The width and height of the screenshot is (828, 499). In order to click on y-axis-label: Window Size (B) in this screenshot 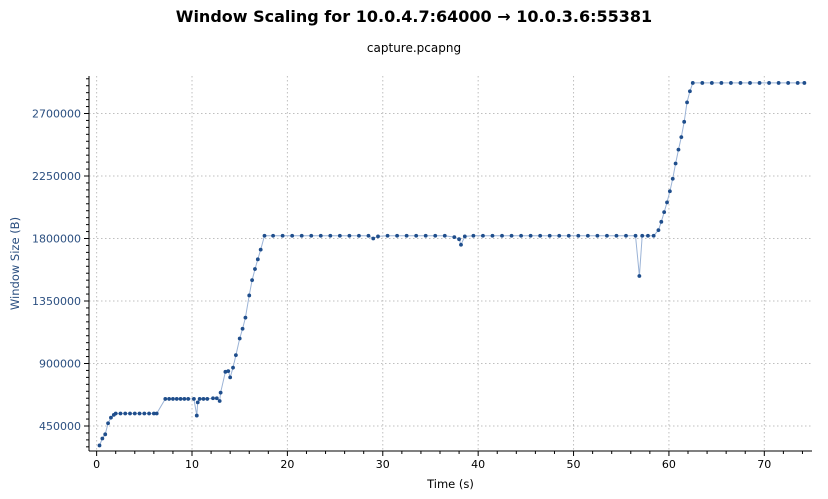, I will do `click(15, 263)`.